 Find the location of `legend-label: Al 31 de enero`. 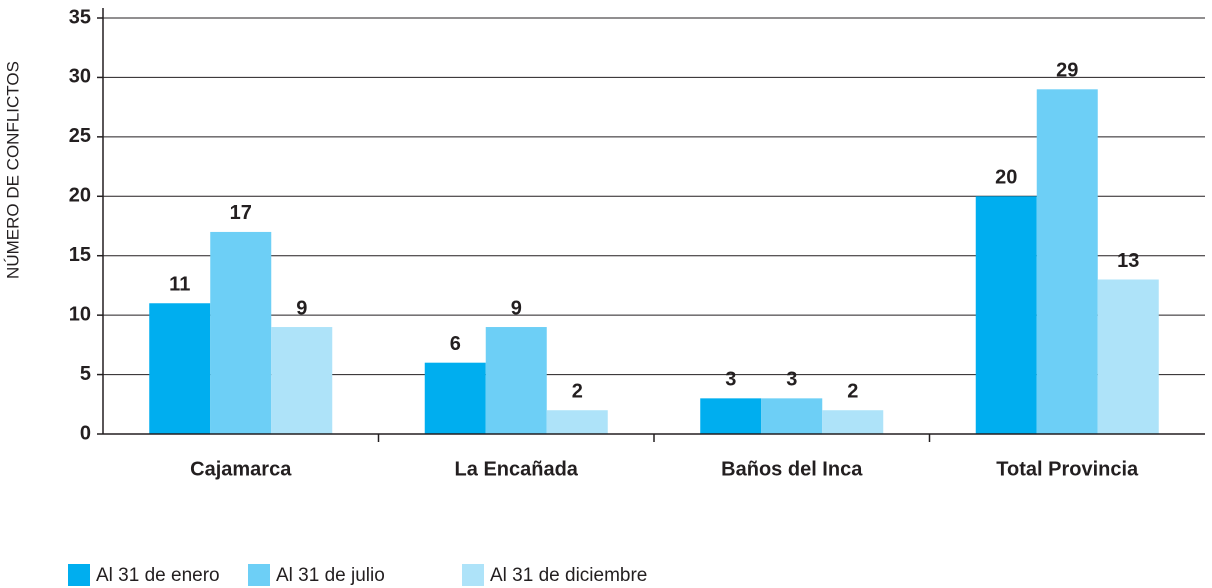

legend-label: Al 31 de enero is located at coordinates (158, 575).